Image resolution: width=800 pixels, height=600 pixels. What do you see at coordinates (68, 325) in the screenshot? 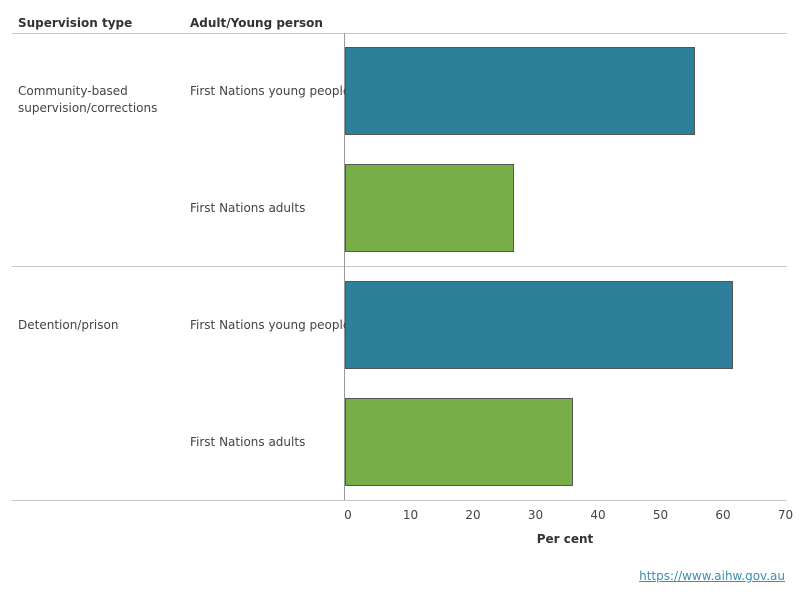
I see `group-label-detention: Detention/prison` at bounding box center [68, 325].